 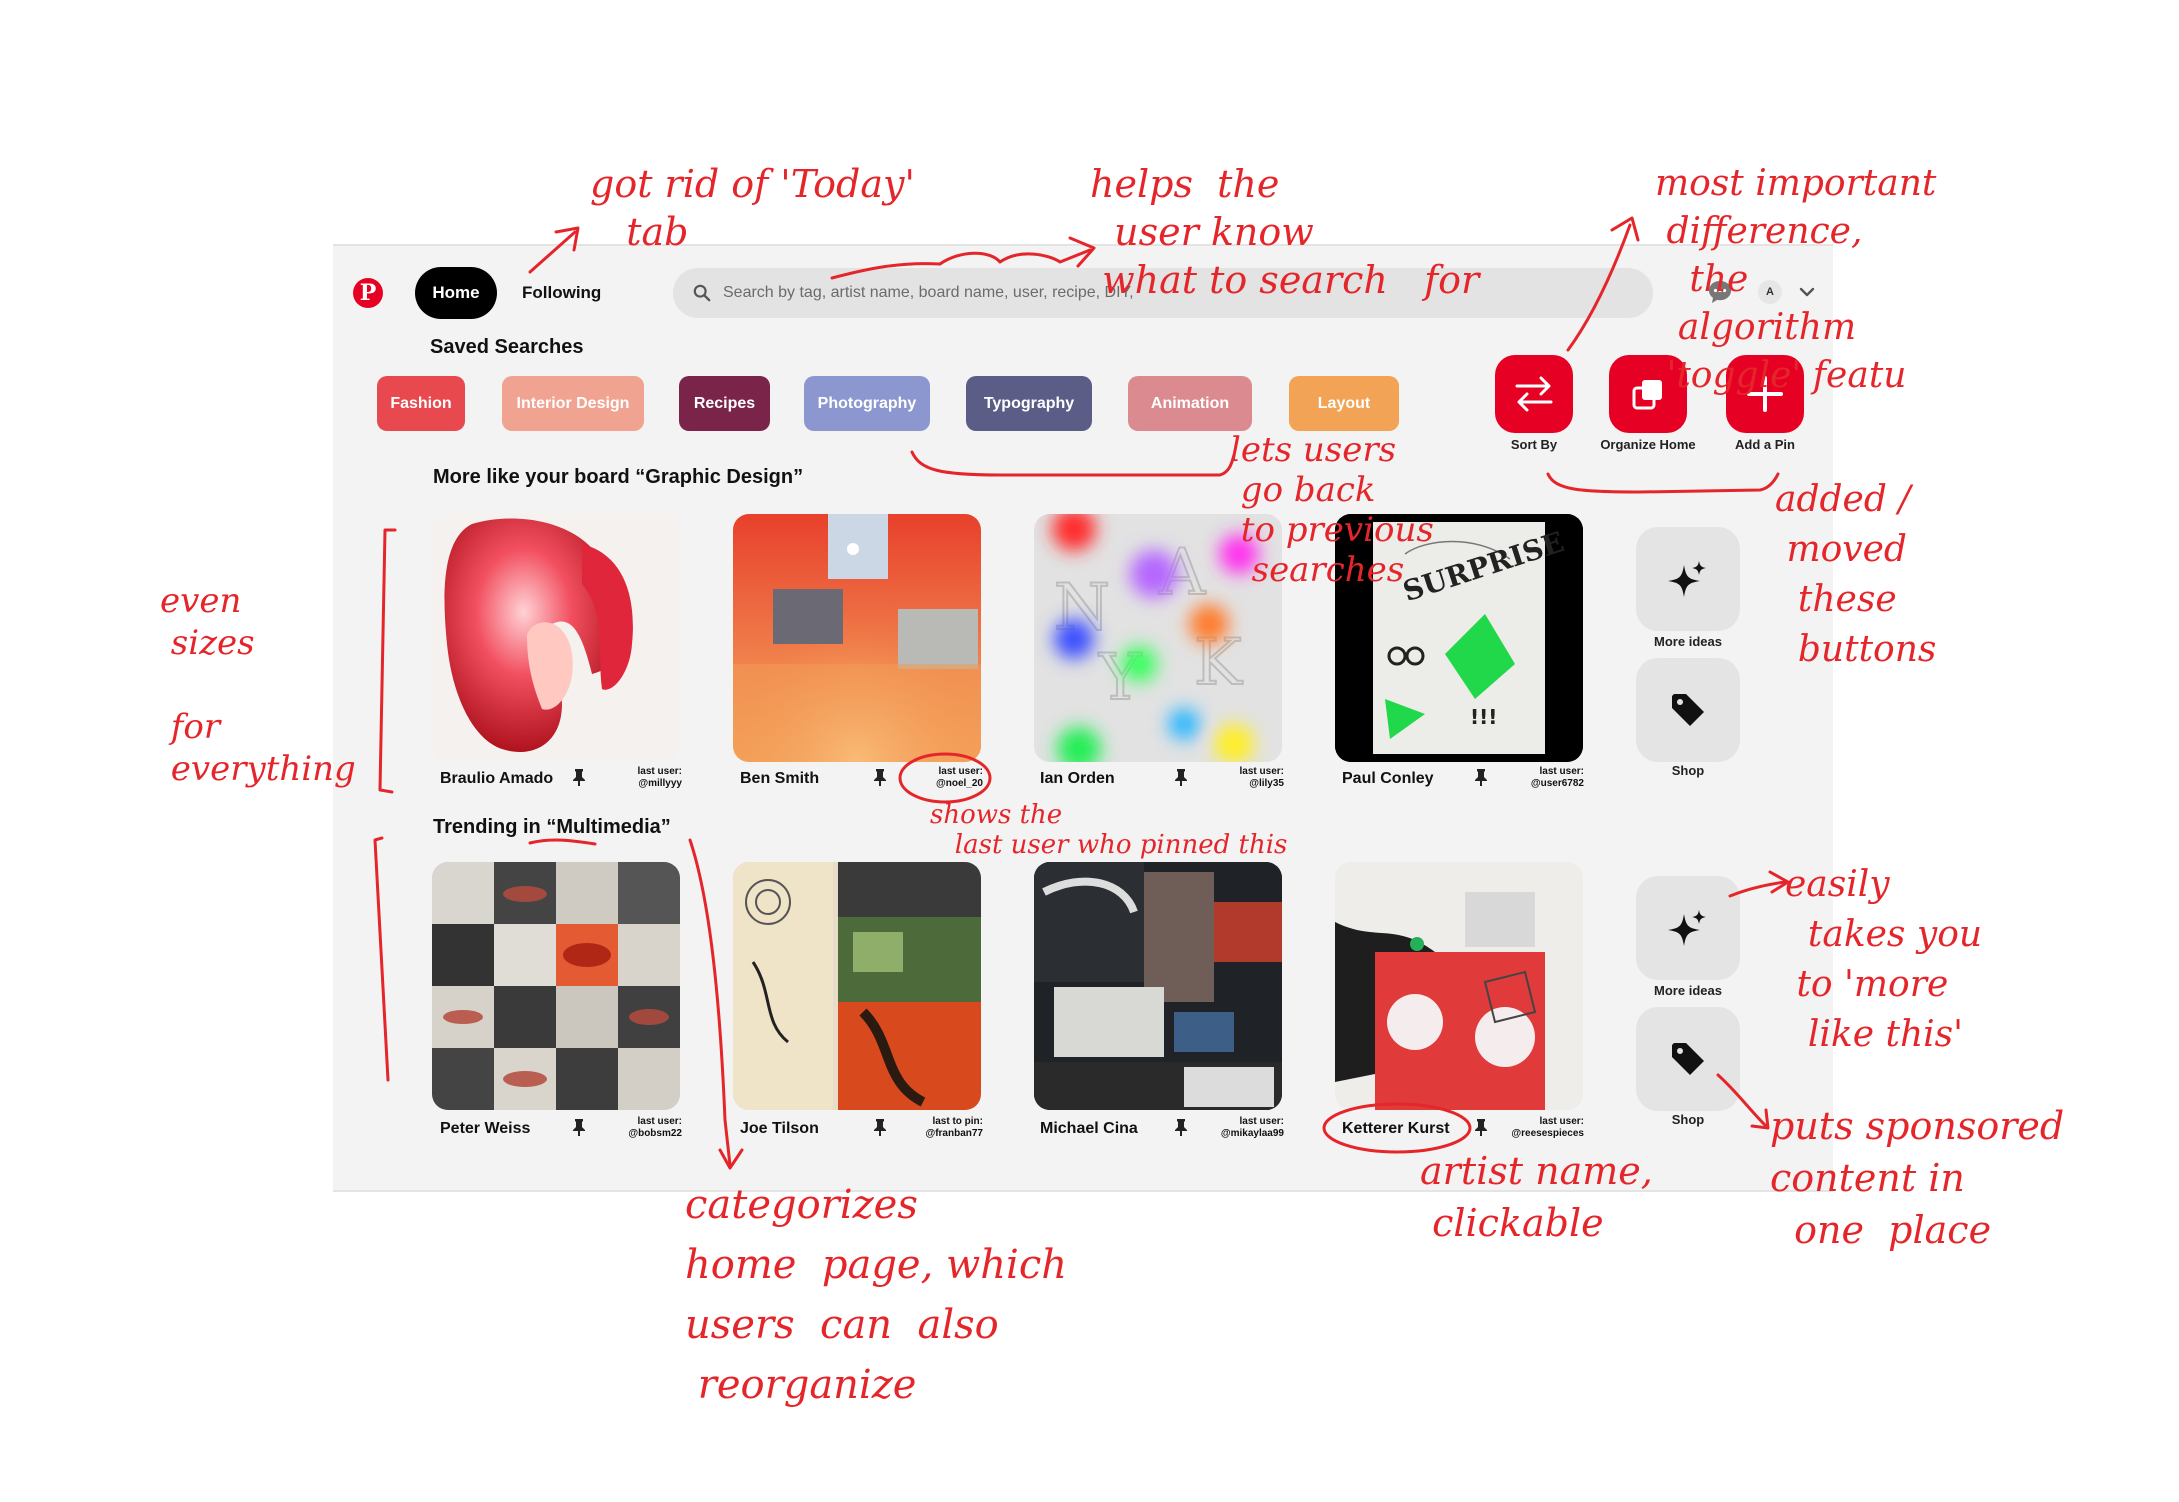 I want to click on poster-word: !!!, so click(x=1483, y=717).